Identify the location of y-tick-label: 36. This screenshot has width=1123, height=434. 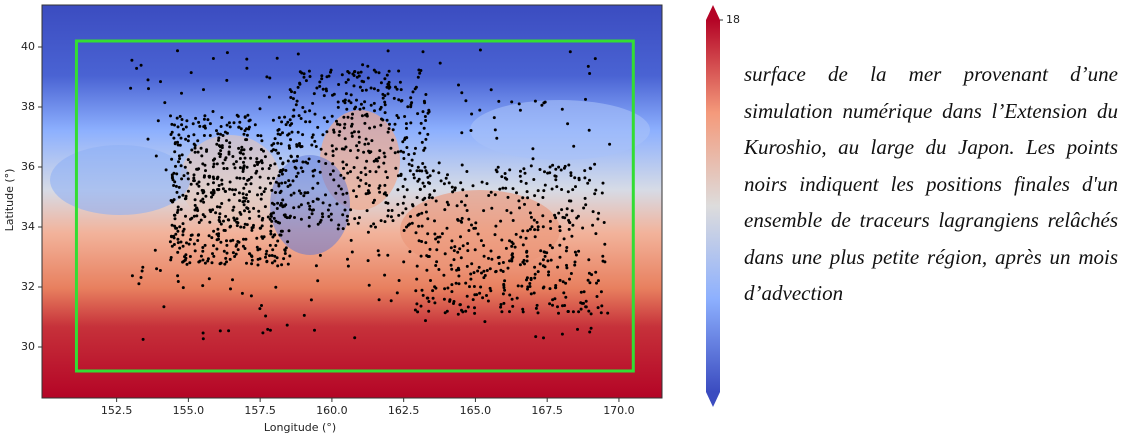
(28, 166).